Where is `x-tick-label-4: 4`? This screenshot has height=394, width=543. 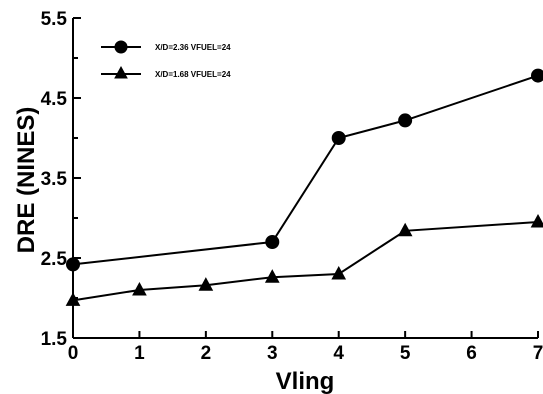
x-tick-label-4: 4 is located at coordinates (338, 353).